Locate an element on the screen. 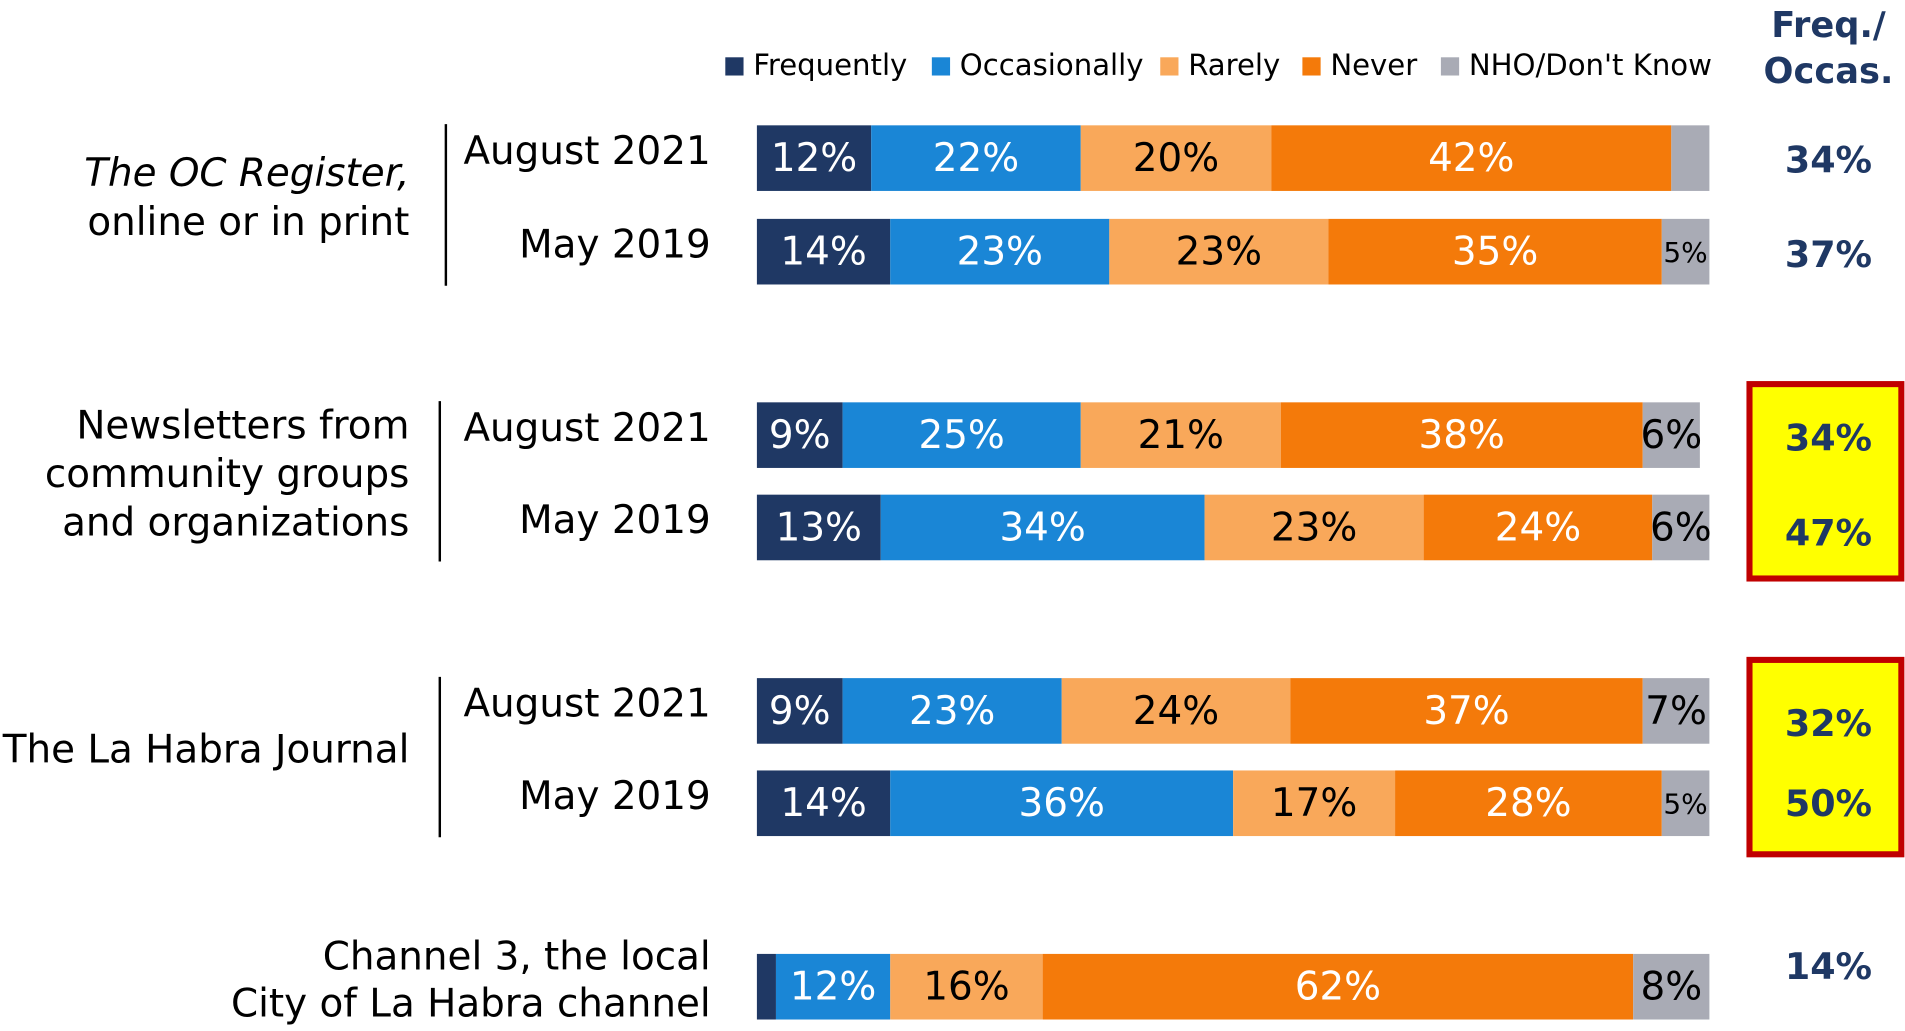 The width and height of the screenshot is (1905, 1031). data-label: 21% is located at coordinates (1181, 435).